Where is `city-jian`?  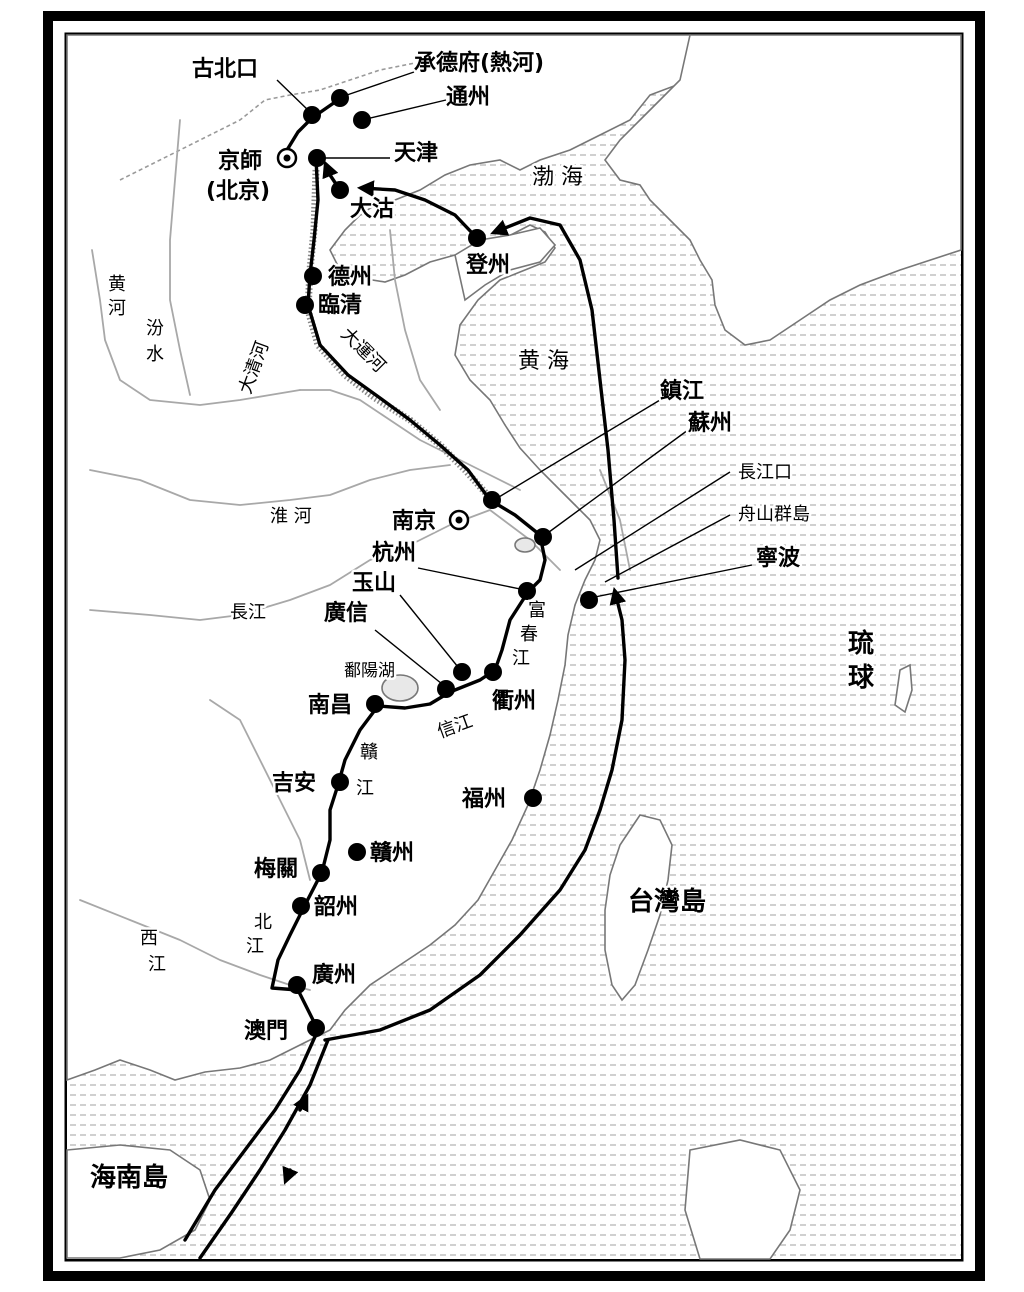
city-jian is located at coordinates (340, 782).